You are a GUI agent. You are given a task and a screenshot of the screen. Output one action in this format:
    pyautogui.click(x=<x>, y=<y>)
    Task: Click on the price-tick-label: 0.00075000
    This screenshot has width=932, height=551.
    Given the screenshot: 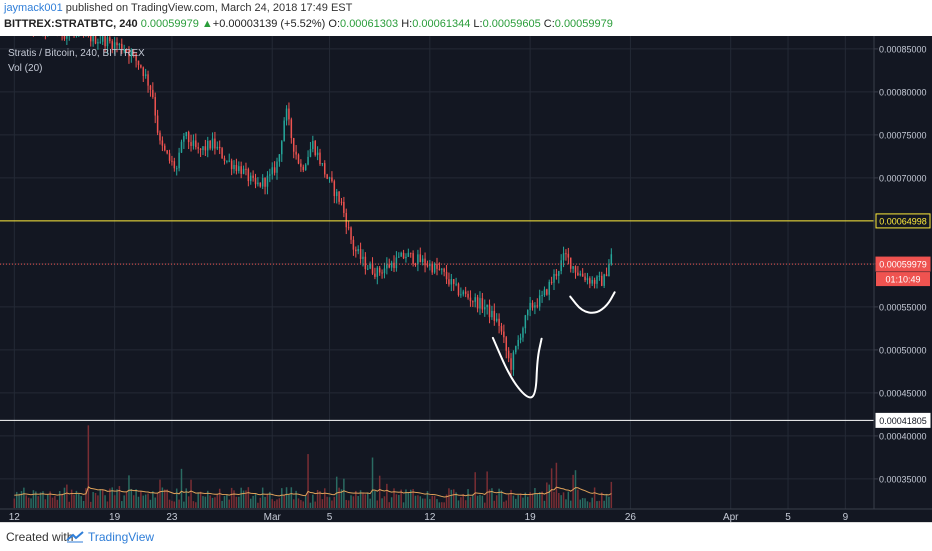 What is the action you would take?
    pyautogui.click(x=903, y=135)
    